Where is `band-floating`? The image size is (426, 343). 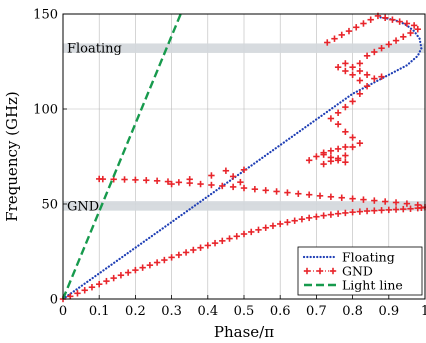 band-floating is located at coordinates (244, 48).